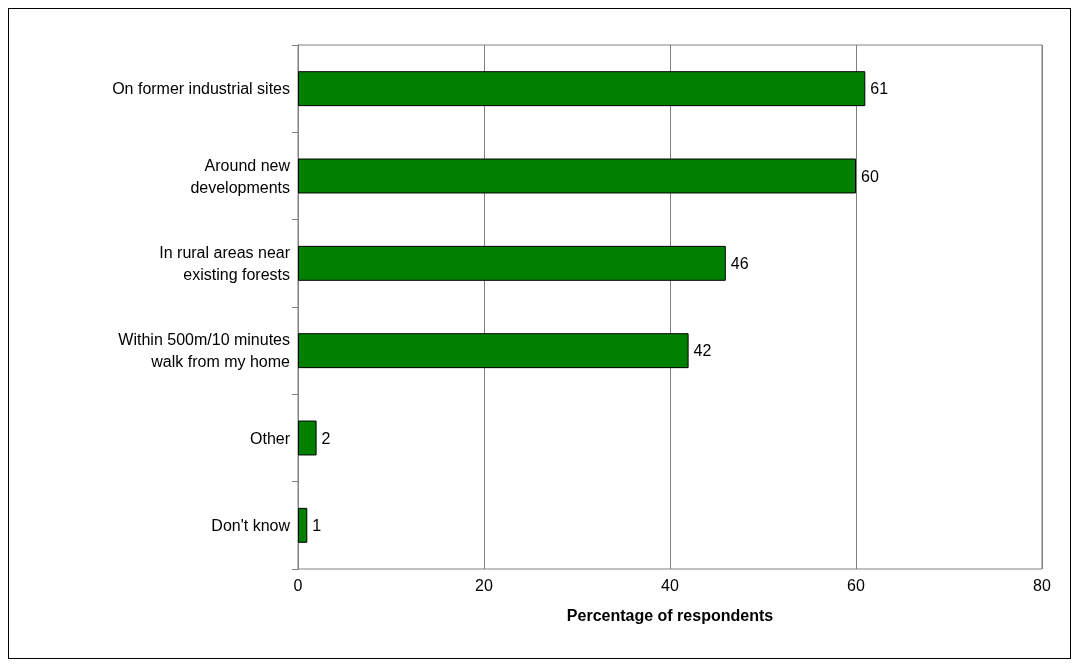 The height and width of the screenshot is (669, 1081). Describe the element at coordinates (317, 525) in the screenshot. I see `data-label: 1` at that location.